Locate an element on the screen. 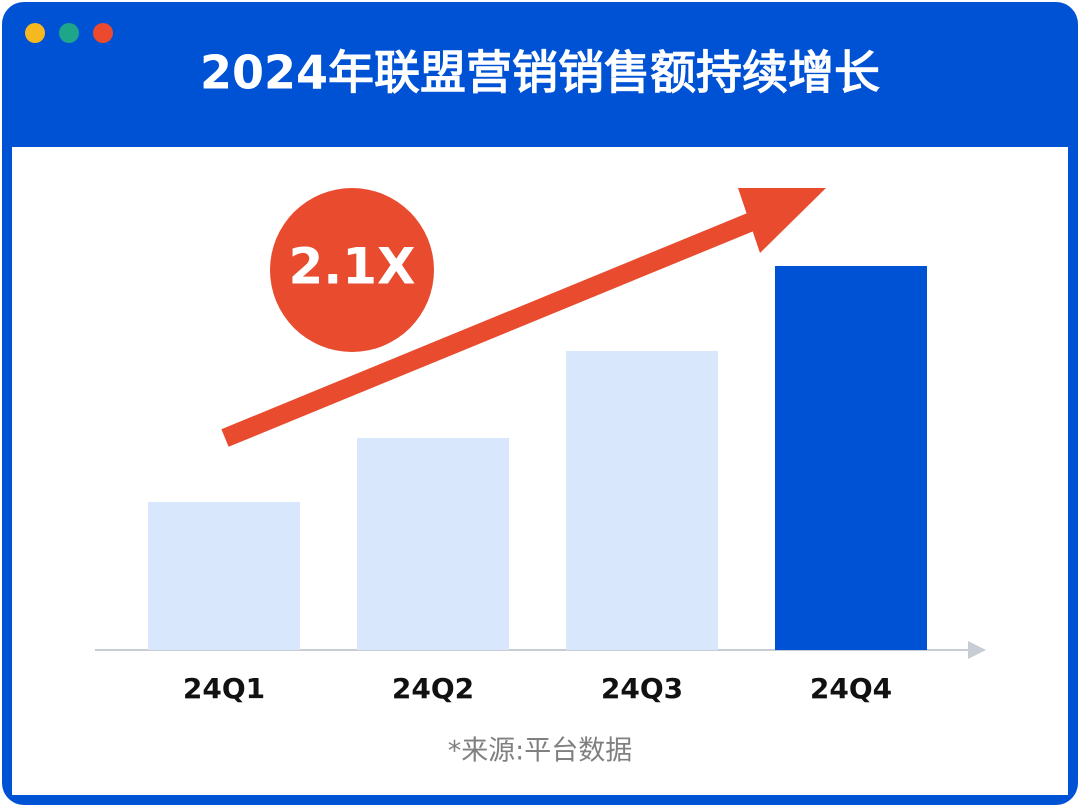 Image resolution: width=1080 pixels, height=807 pixels. source-note: *来源:平台数据 is located at coordinates (540, 751).